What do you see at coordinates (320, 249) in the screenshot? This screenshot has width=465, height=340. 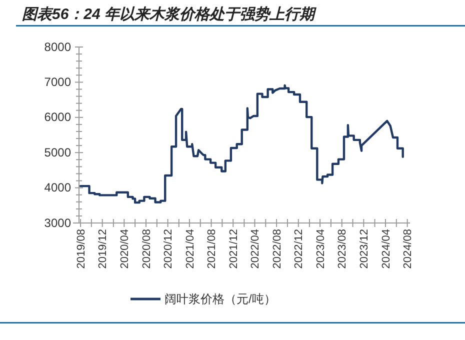 I see `x-tick-label: 2023/04` at bounding box center [320, 249].